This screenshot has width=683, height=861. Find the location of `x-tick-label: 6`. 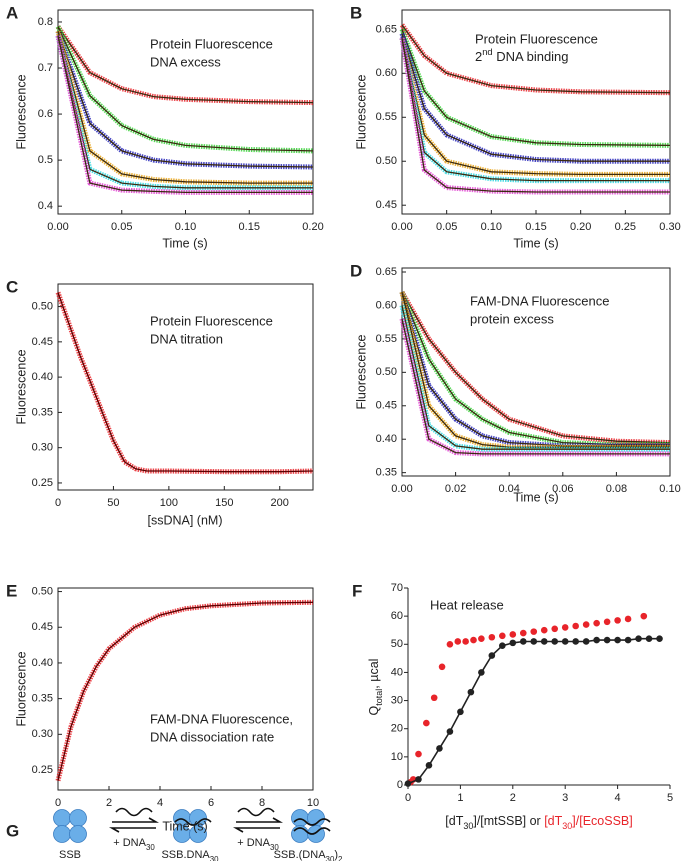

x-tick-label: 6 is located at coordinates (211, 803).